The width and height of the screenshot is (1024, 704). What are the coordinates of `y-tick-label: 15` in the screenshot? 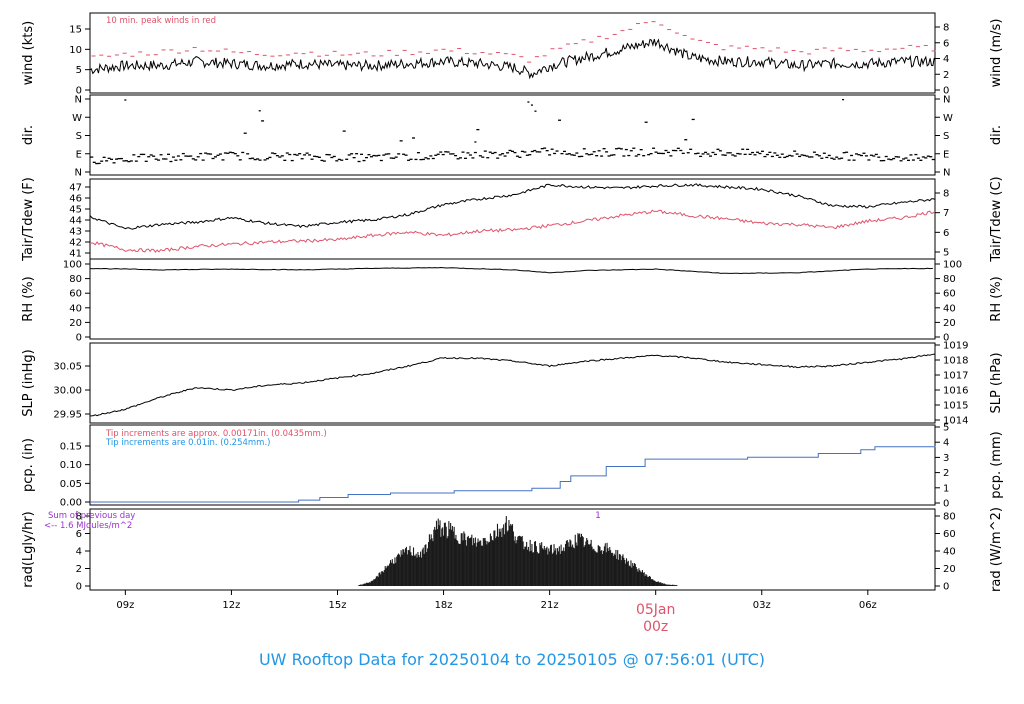 It's located at (75, 30).